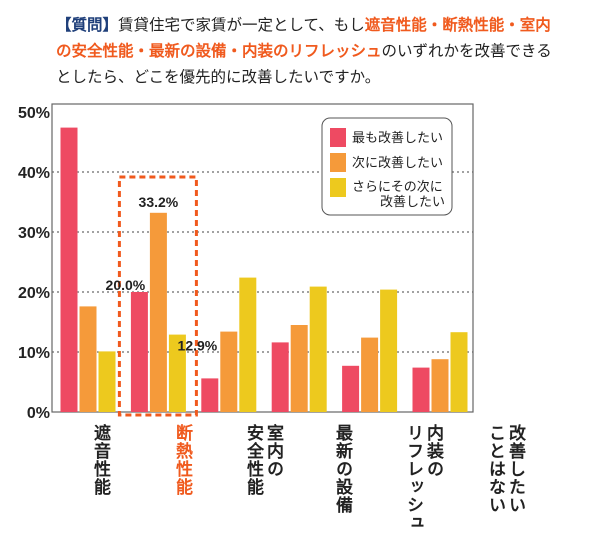  I want to click on category-label: 断熱性能, so click(182, 460).